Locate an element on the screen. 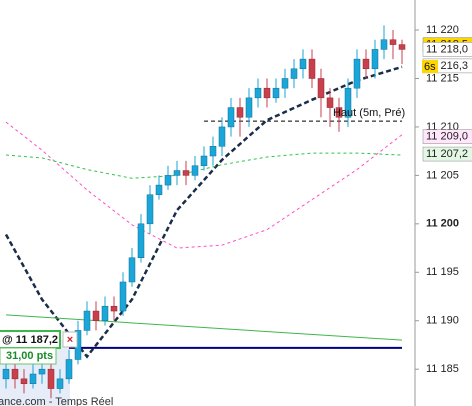 The image size is (472, 406). timer: 6s is located at coordinates (430, 67).